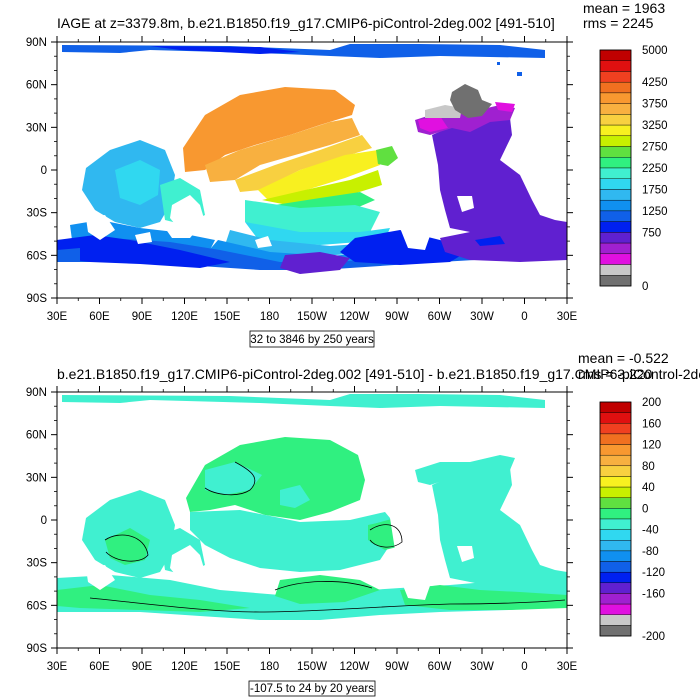 Image resolution: width=700 pixels, height=700 pixels. Describe the element at coordinates (618, 23) in the screenshot. I see `panel-top-rms: rms = 2245` at that location.